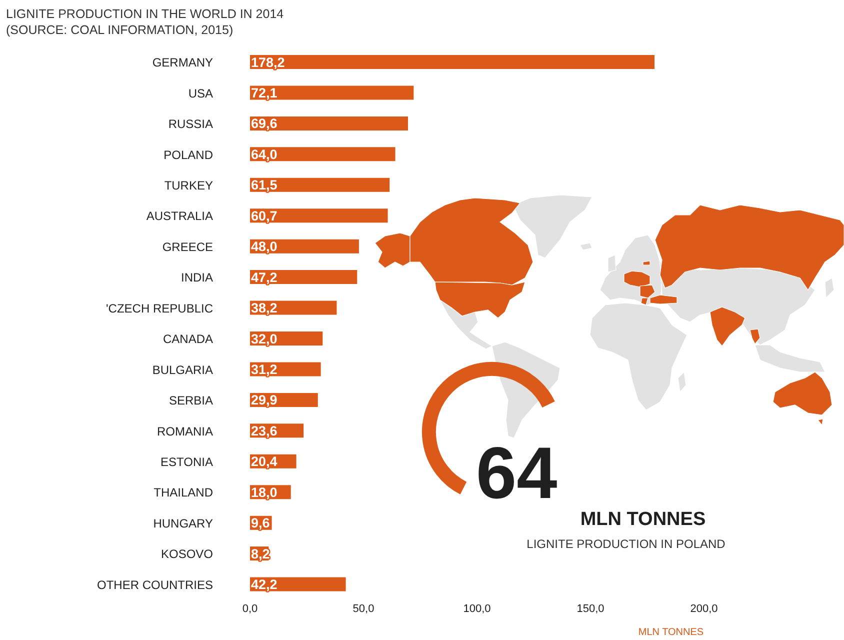 The width and height of the screenshot is (844, 640). Describe the element at coordinates (196, 277) in the screenshot. I see `y-tick-label: INDIA` at that location.